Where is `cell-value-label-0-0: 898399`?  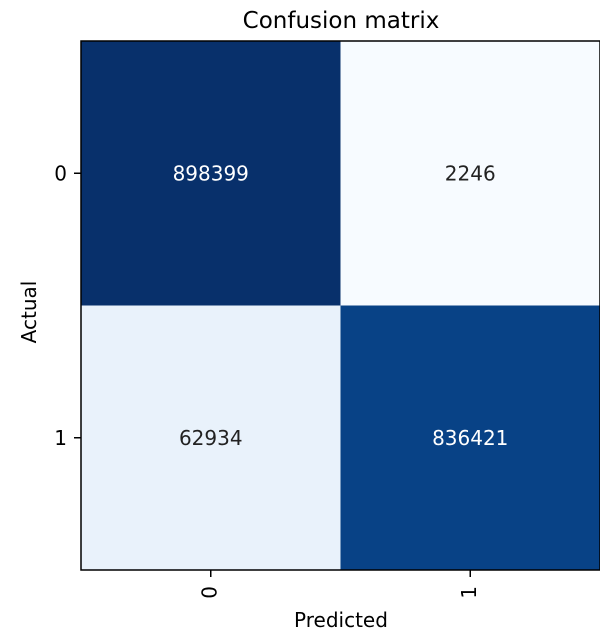
cell-value-label-0-0: 898399 is located at coordinates (211, 173).